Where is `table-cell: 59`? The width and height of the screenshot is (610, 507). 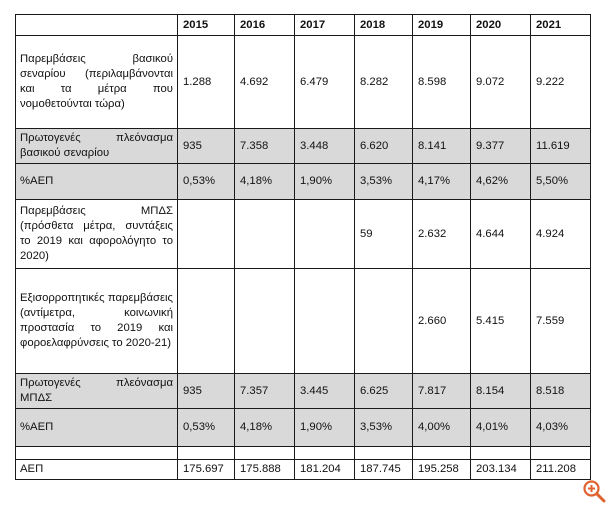
table-cell: 59 is located at coordinates (383, 234).